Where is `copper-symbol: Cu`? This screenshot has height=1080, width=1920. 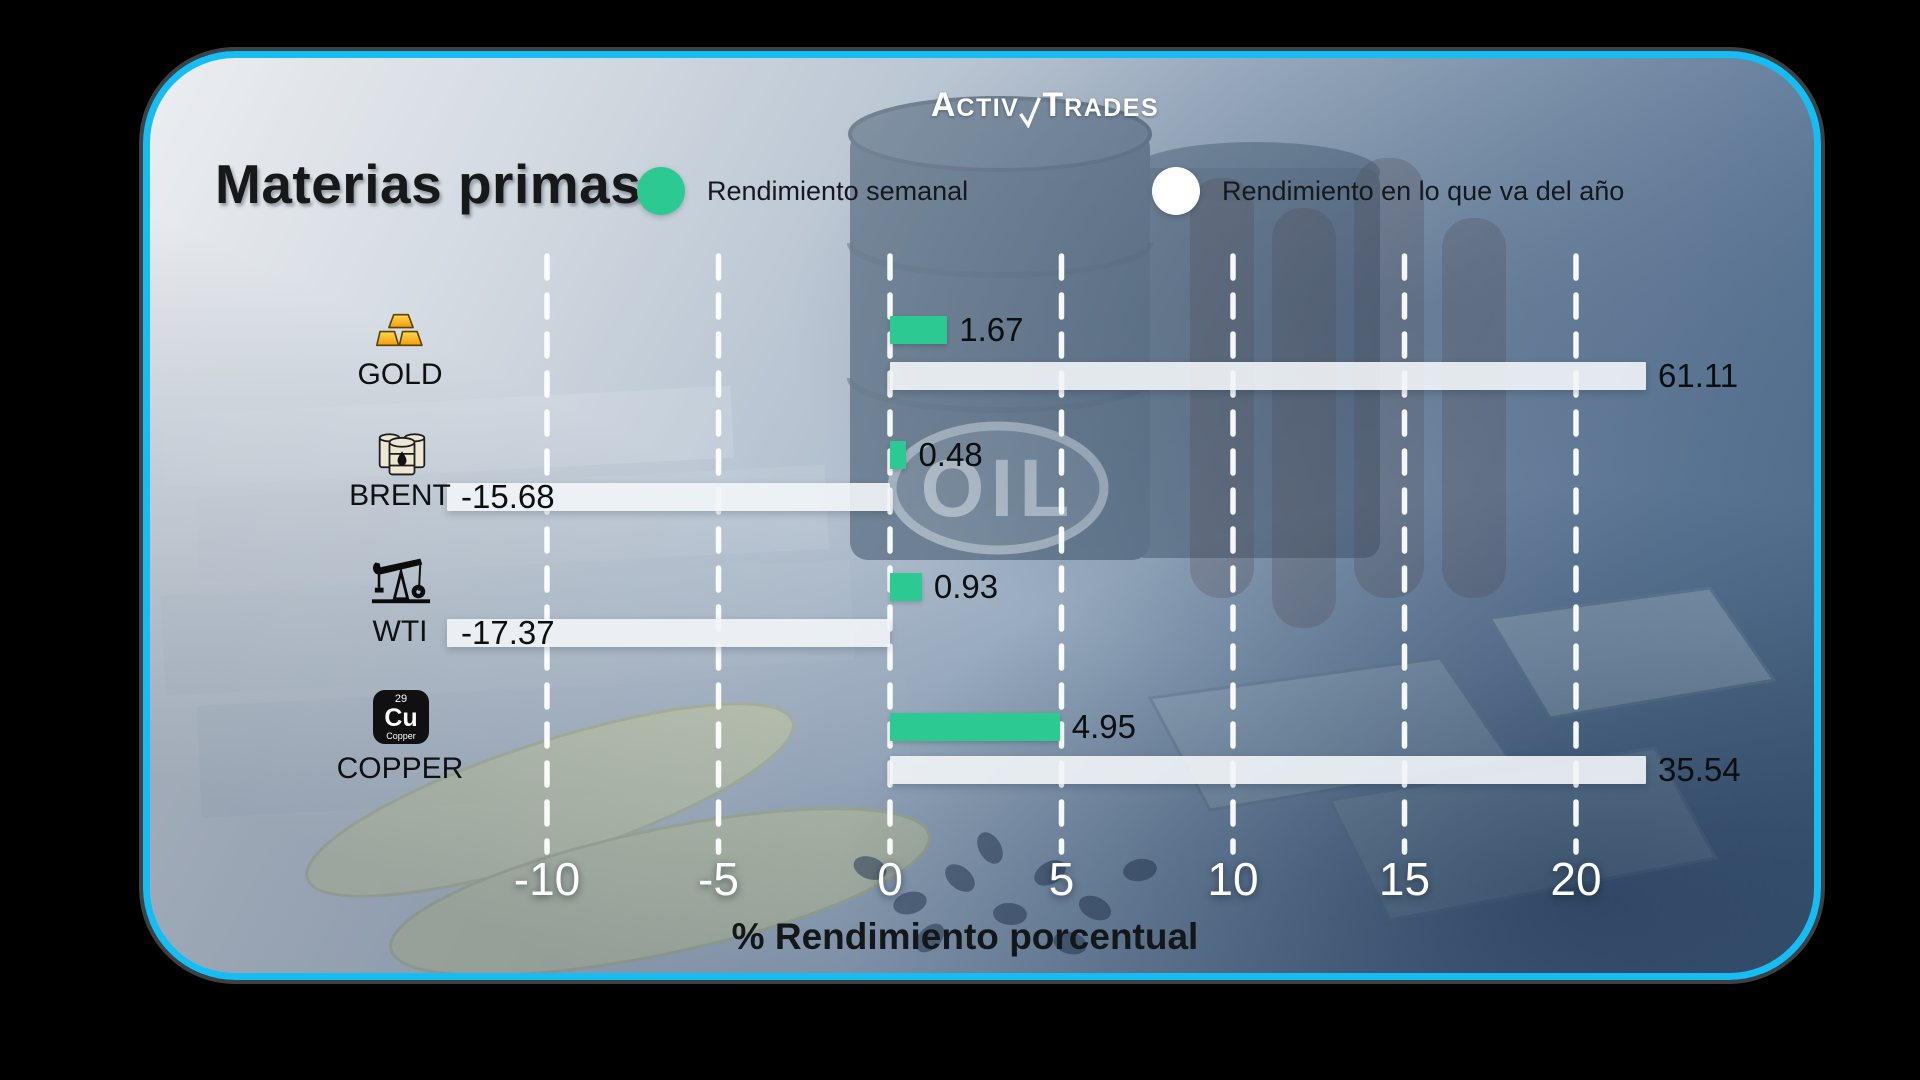
copper-symbol: Cu is located at coordinates (401, 717).